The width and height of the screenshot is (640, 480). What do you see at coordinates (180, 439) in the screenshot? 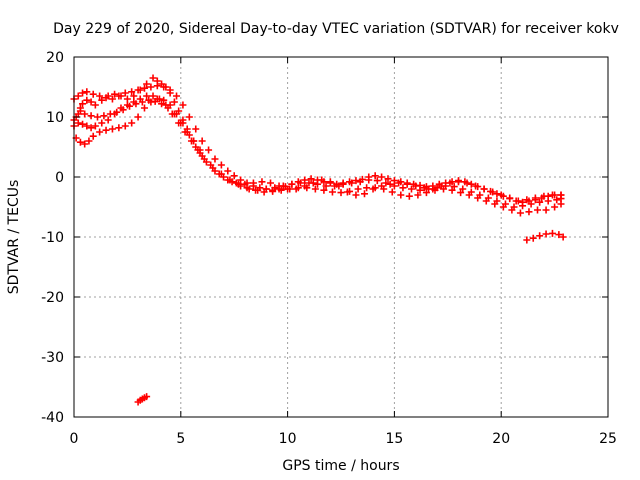
I see `x-tick-label: 5` at bounding box center [180, 439].